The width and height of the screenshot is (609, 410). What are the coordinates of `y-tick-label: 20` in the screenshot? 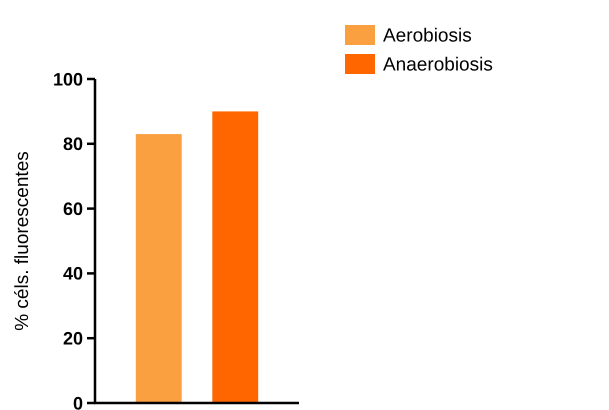 It's located at (72, 338).